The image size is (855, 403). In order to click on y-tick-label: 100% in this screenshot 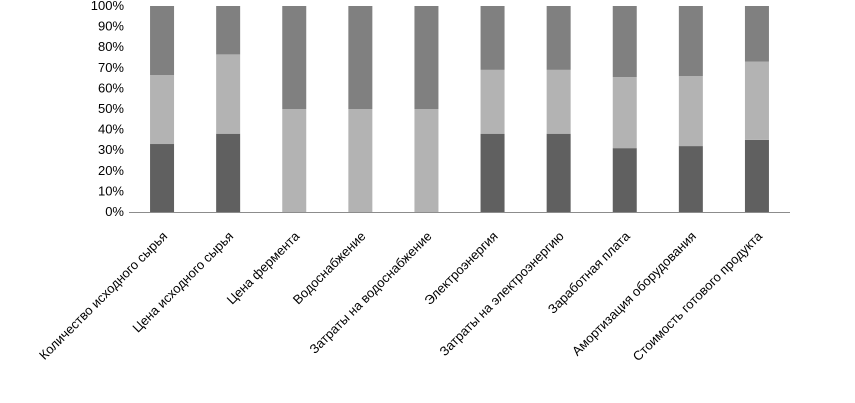, I will do `click(108, 6)`.